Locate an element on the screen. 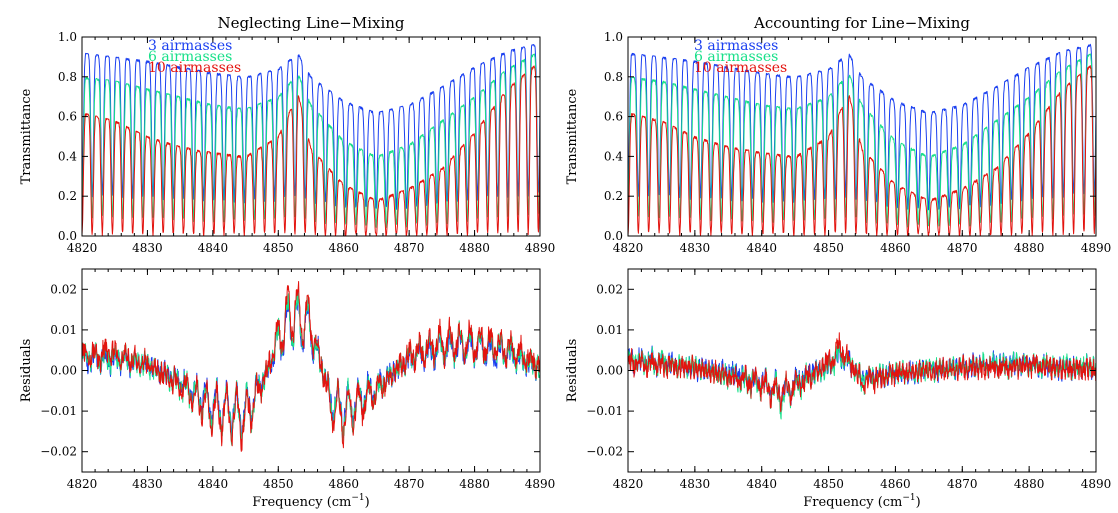 This screenshot has height=513, width=1118. panel-title: Accounting for Line−Mixing is located at coordinates (861, 23).